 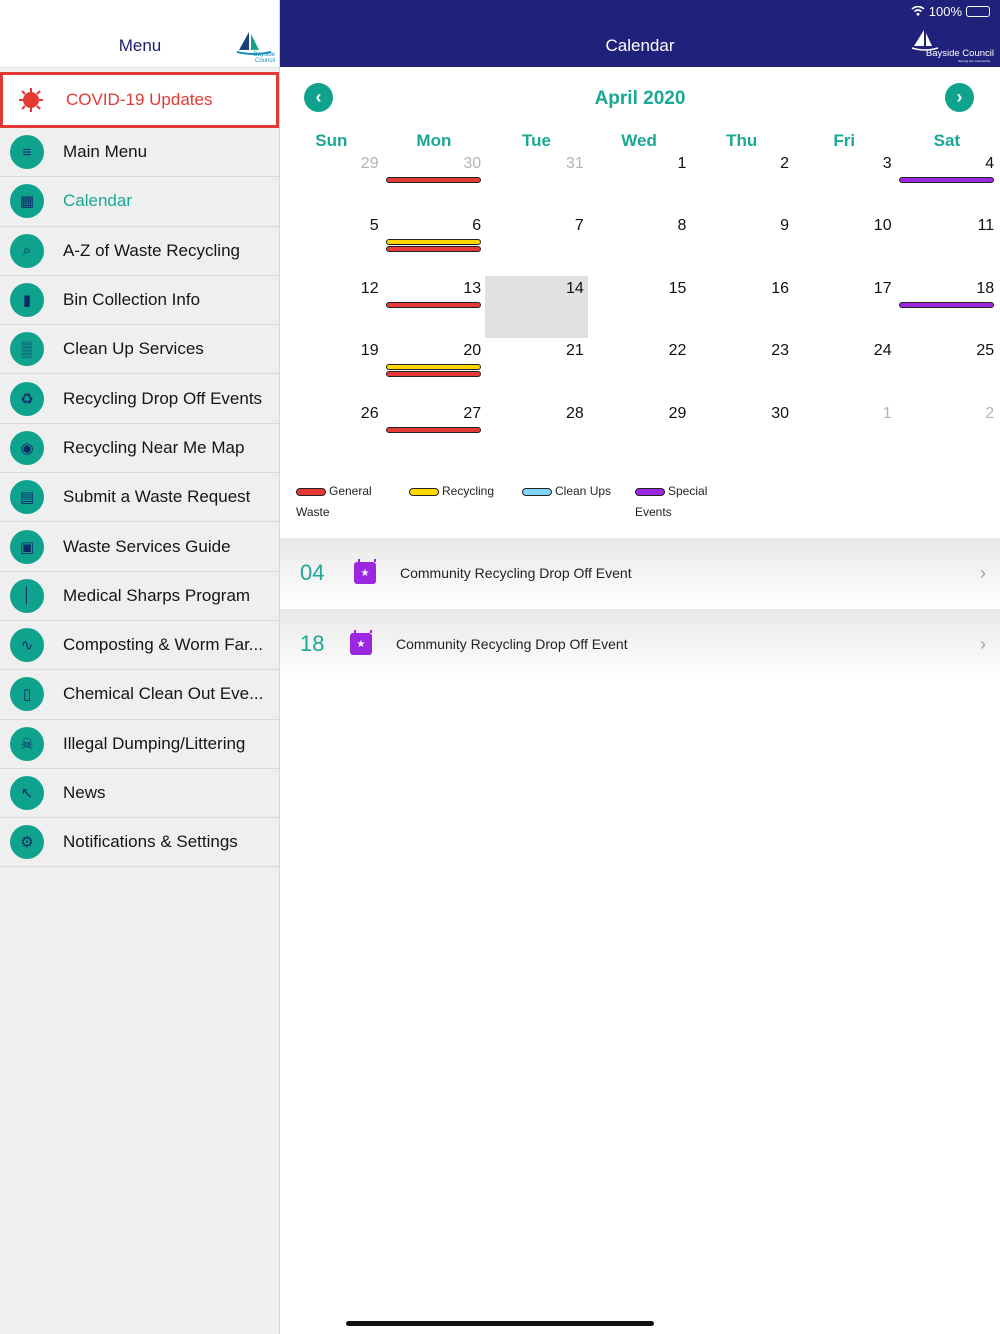 I want to click on sidebar-item-main-menu: ≡ Main Menu, so click(x=139, y=153).